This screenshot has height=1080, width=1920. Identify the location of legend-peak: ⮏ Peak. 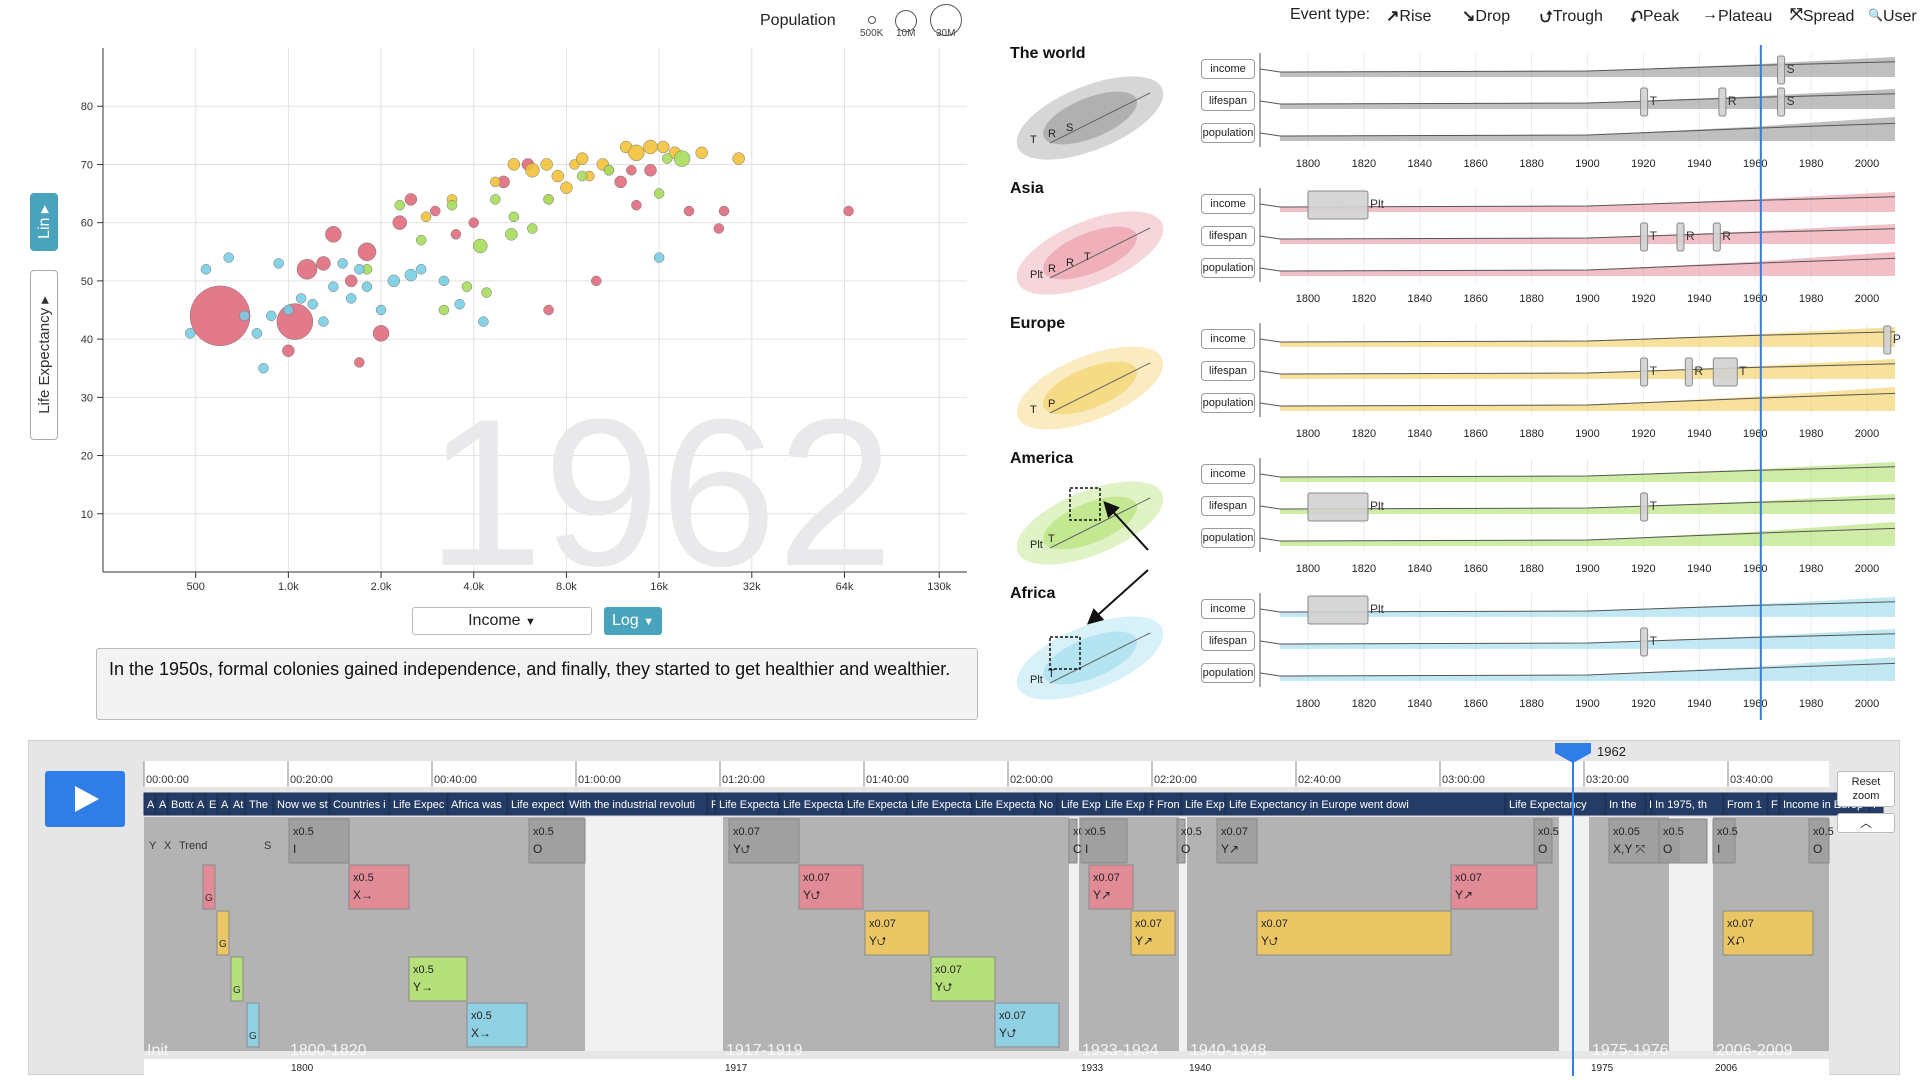
(1654, 19).